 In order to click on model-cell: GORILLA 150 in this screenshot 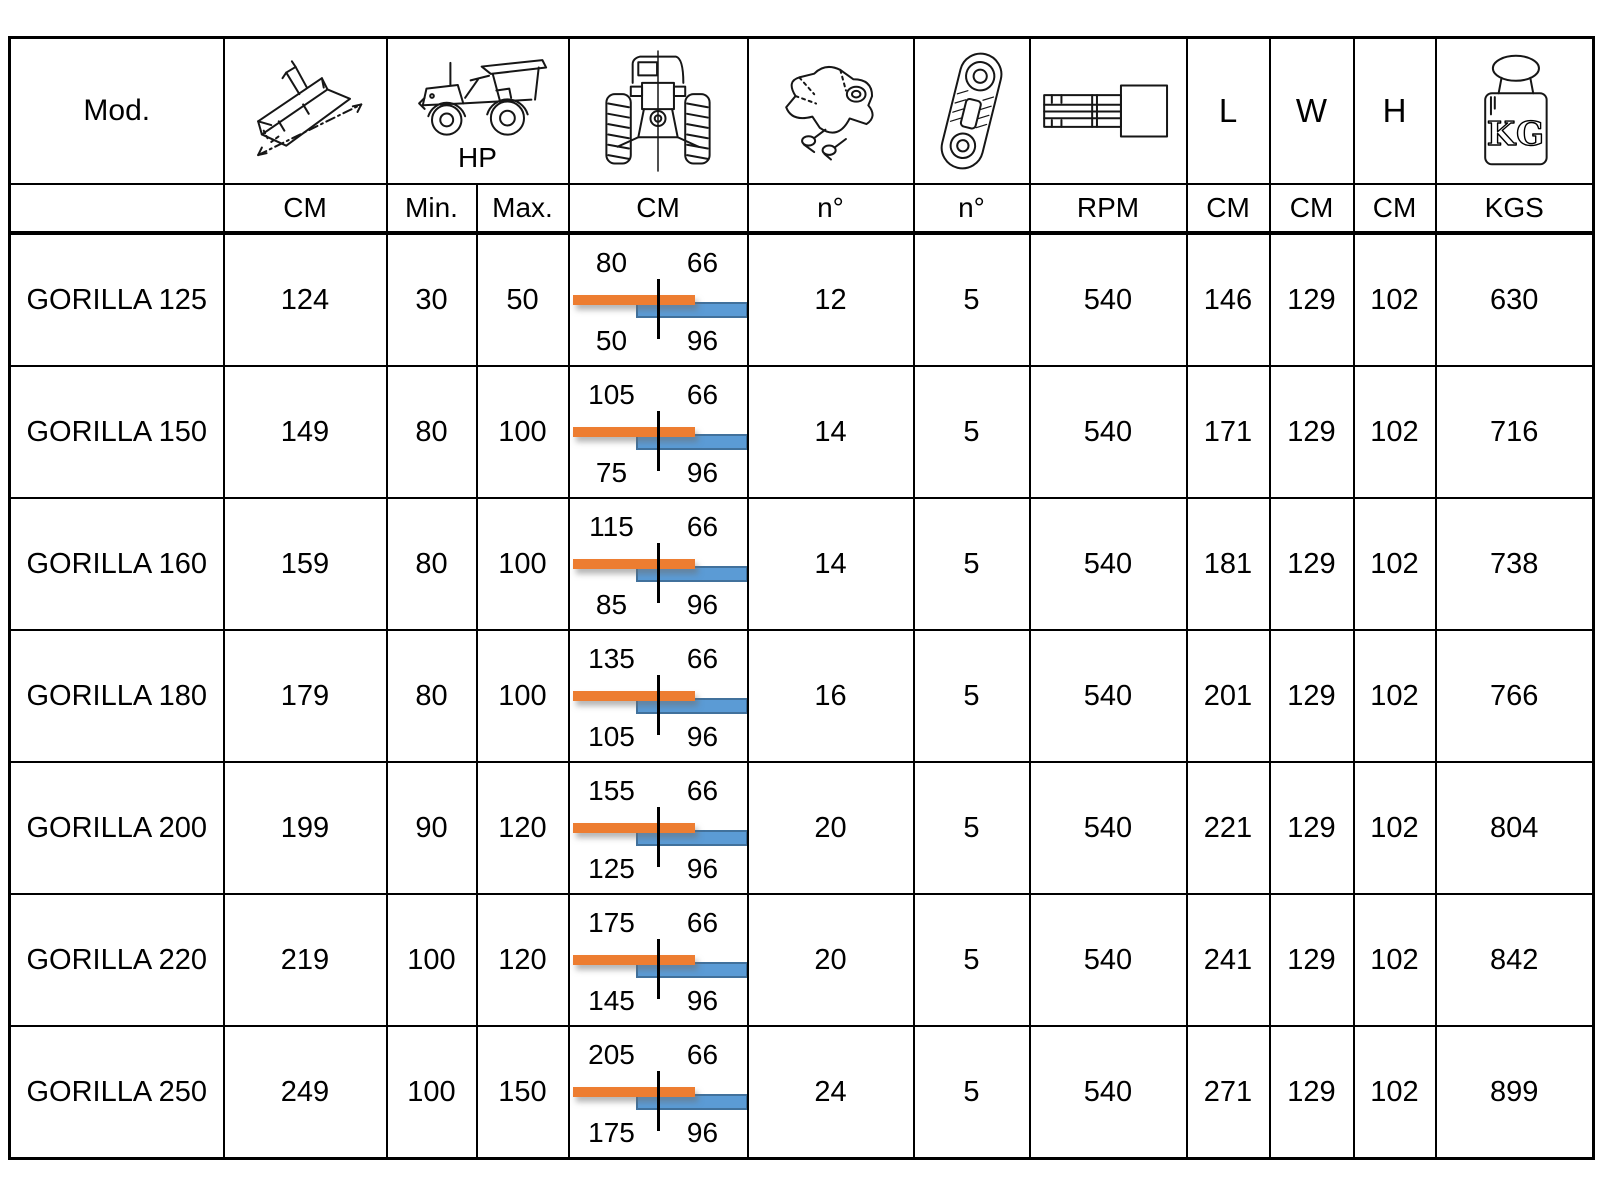, I will do `click(116, 432)`.